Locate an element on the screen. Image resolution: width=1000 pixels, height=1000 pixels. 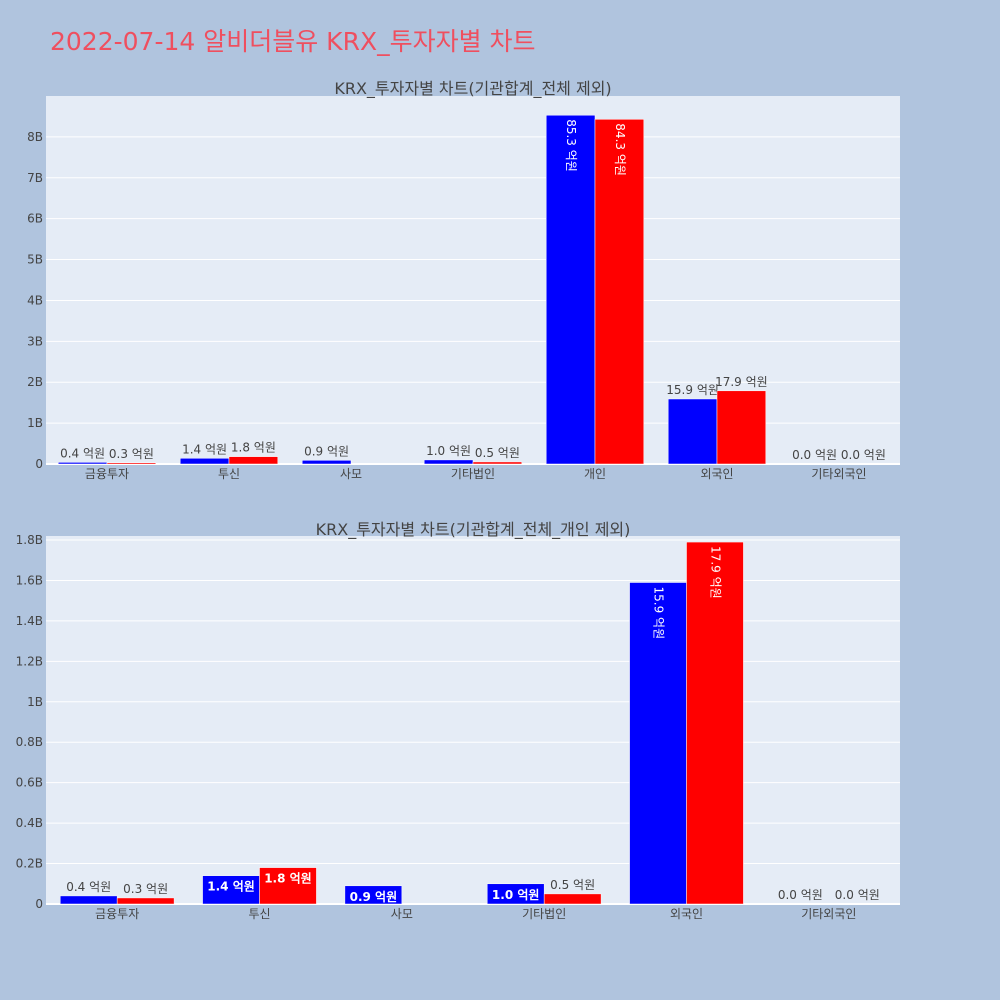
y-tick-label: 7B is located at coordinates (35, 178).